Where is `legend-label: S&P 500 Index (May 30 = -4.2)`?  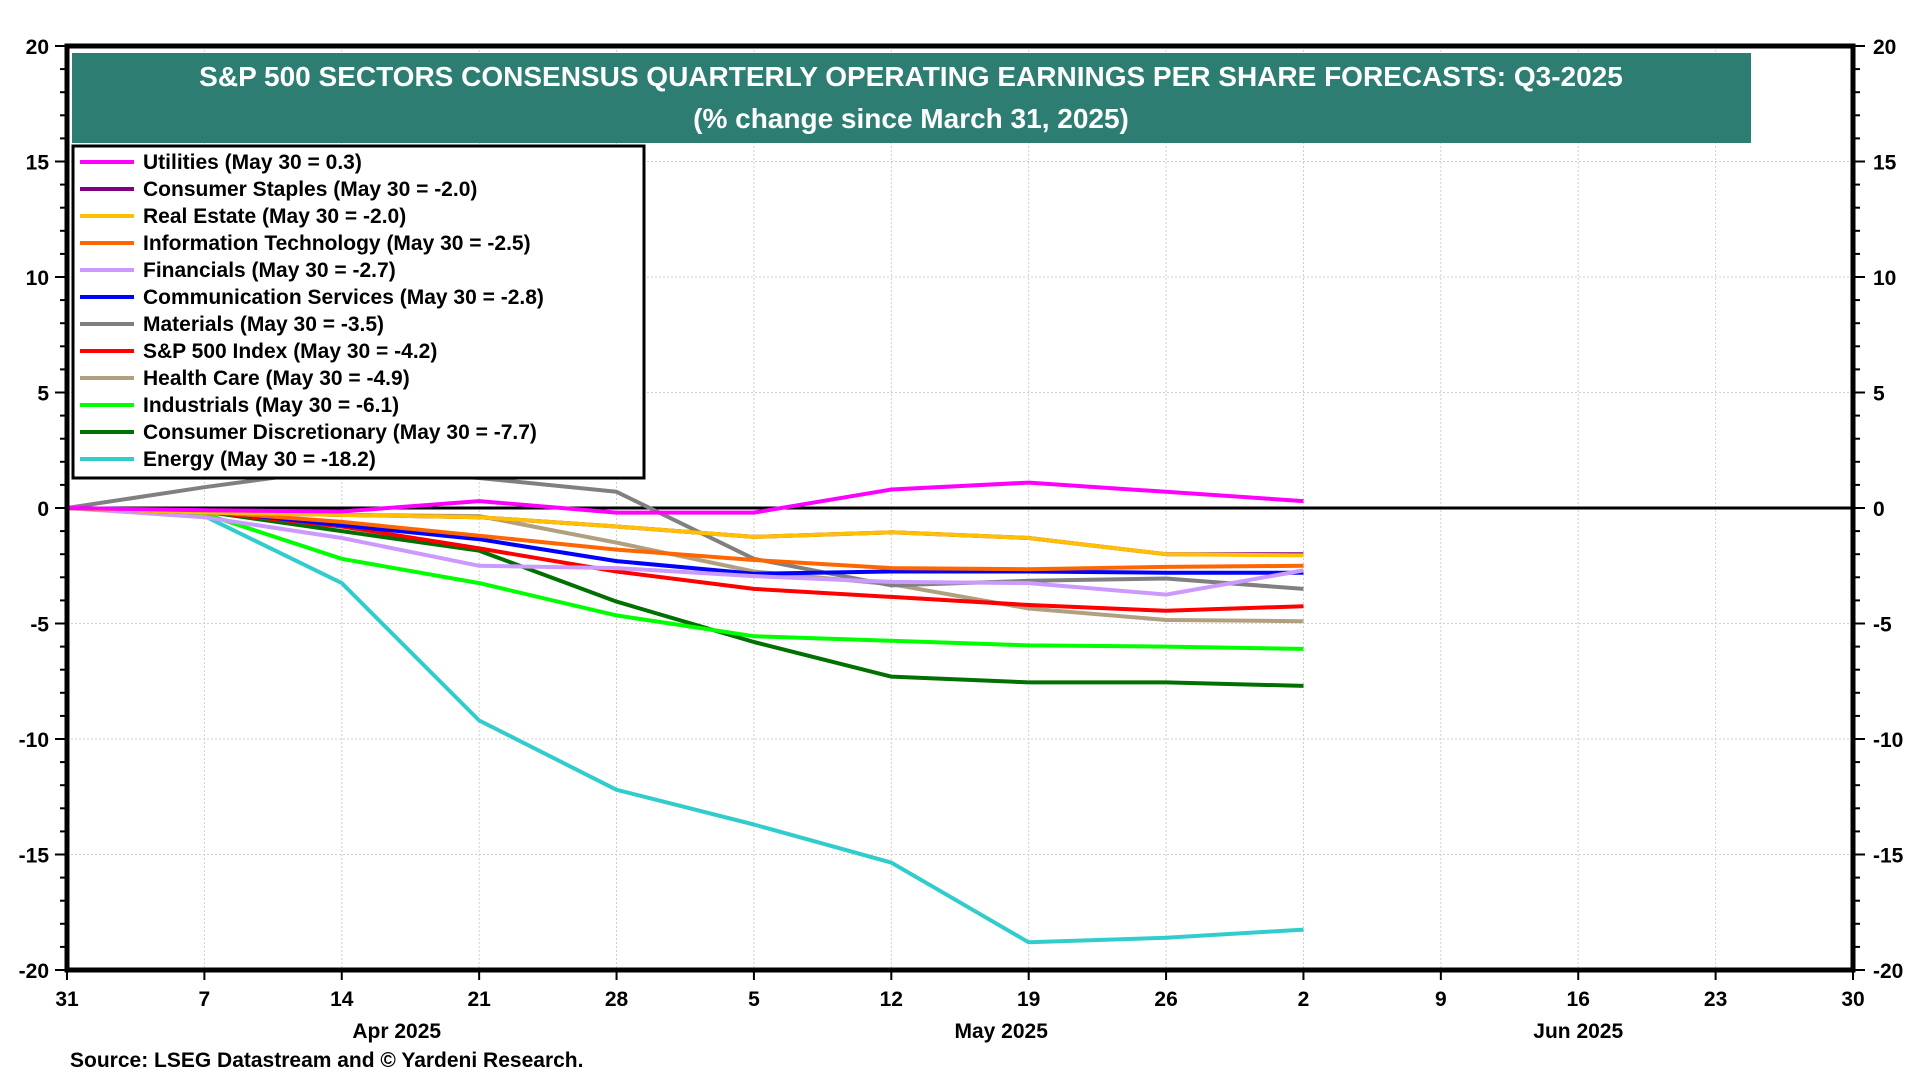 legend-label: S&P 500 Index (May 30 = -4.2) is located at coordinates (290, 351).